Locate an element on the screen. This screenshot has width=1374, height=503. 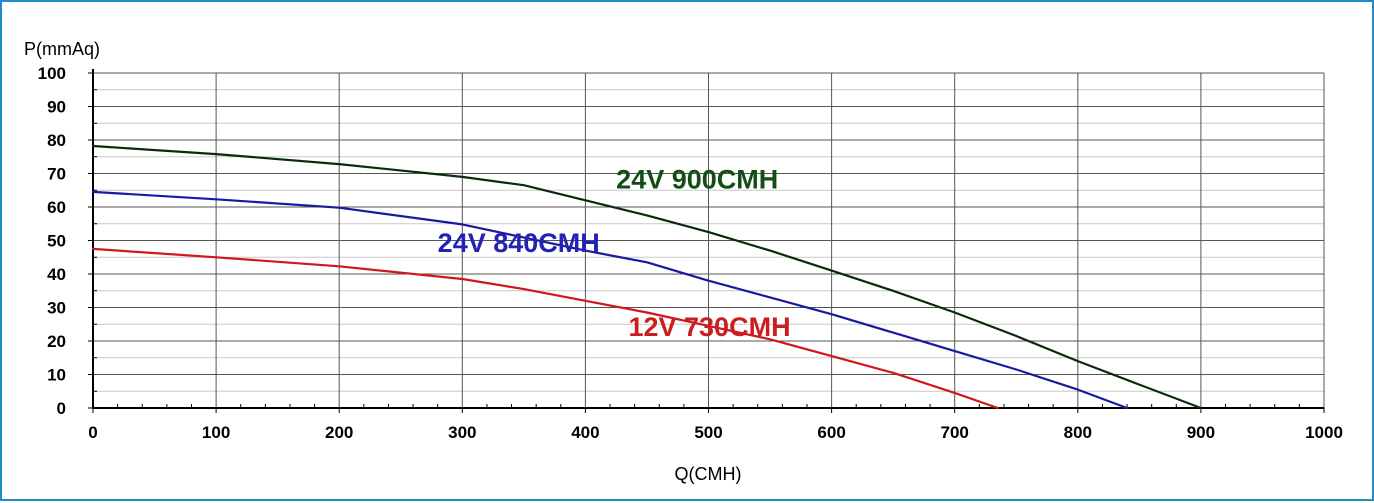
y-tick-label: 0 is located at coordinates (61, 408).